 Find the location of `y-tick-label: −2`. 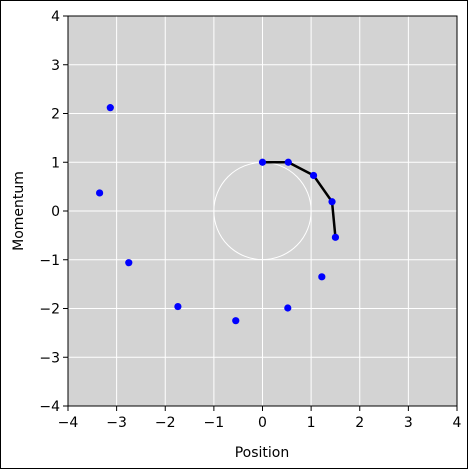

y-tick-label: −2 is located at coordinates (49, 310).